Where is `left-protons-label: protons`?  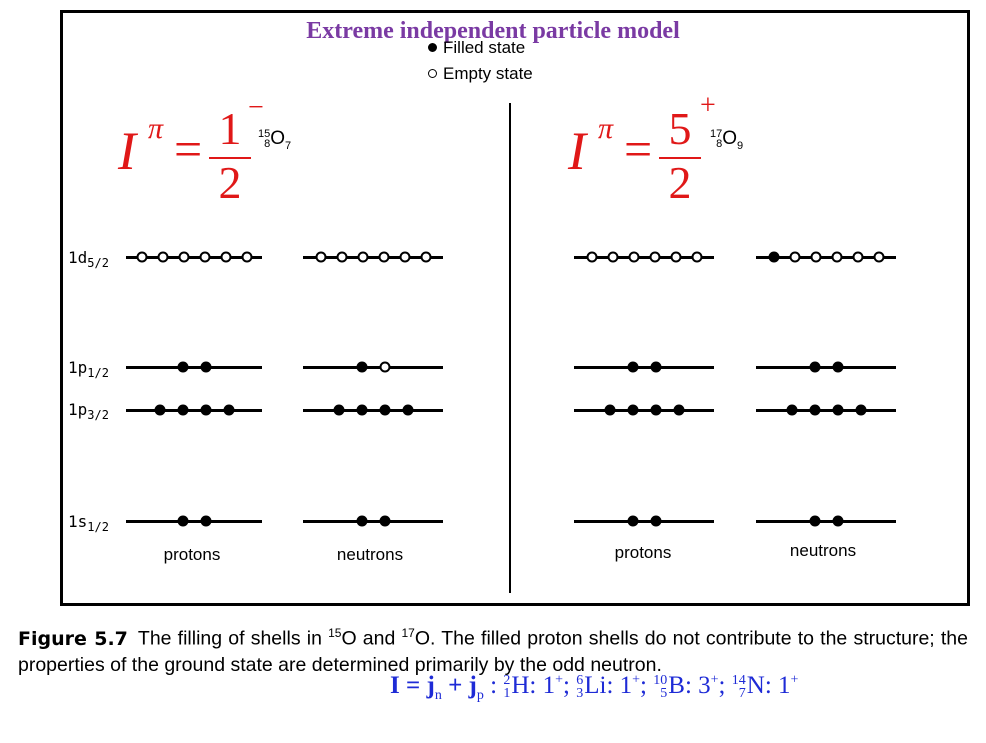 left-protons-label: protons is located at coordinates (192, 554).